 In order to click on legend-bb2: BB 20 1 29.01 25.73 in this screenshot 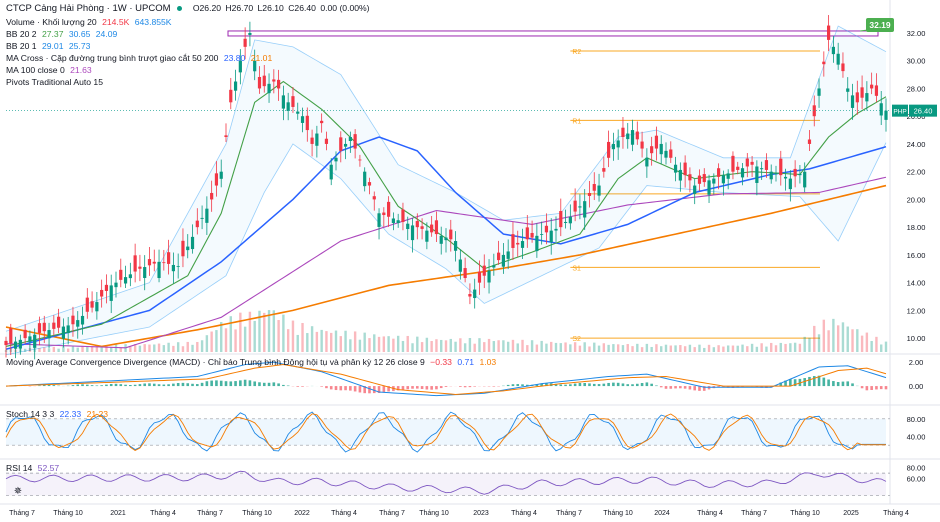, I will do `click(48, 46)`.